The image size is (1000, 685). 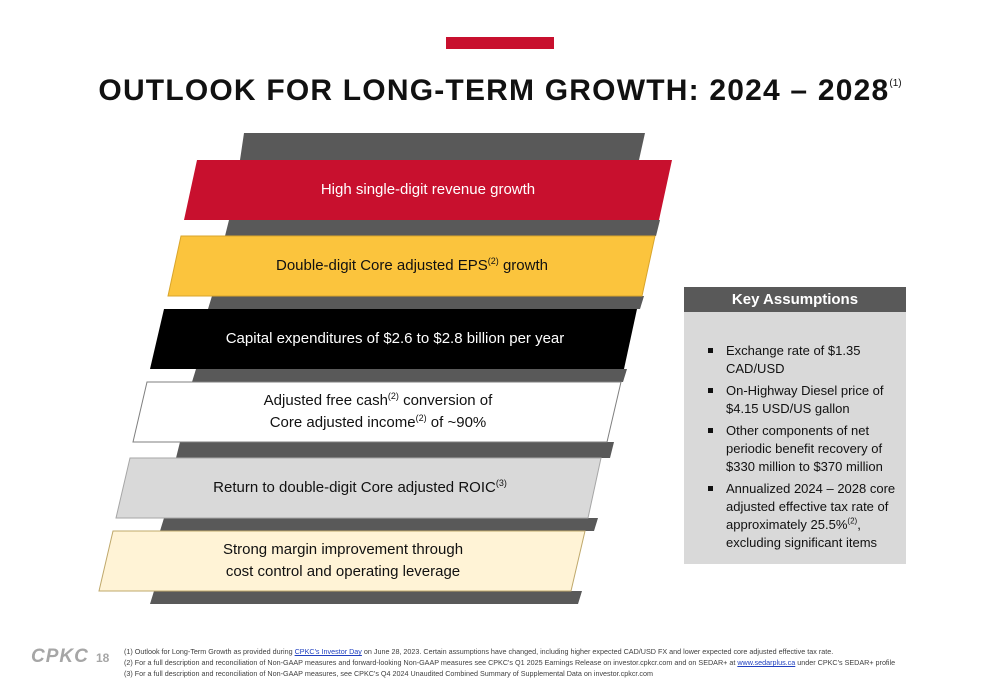 I want to click on accent-bar, so click(x=500, y=43).